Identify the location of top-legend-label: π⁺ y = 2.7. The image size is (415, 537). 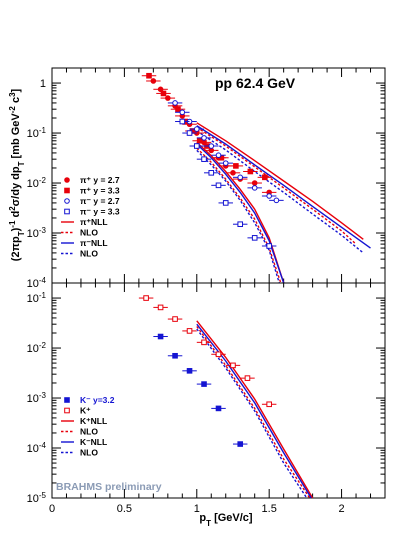
(100, 180).